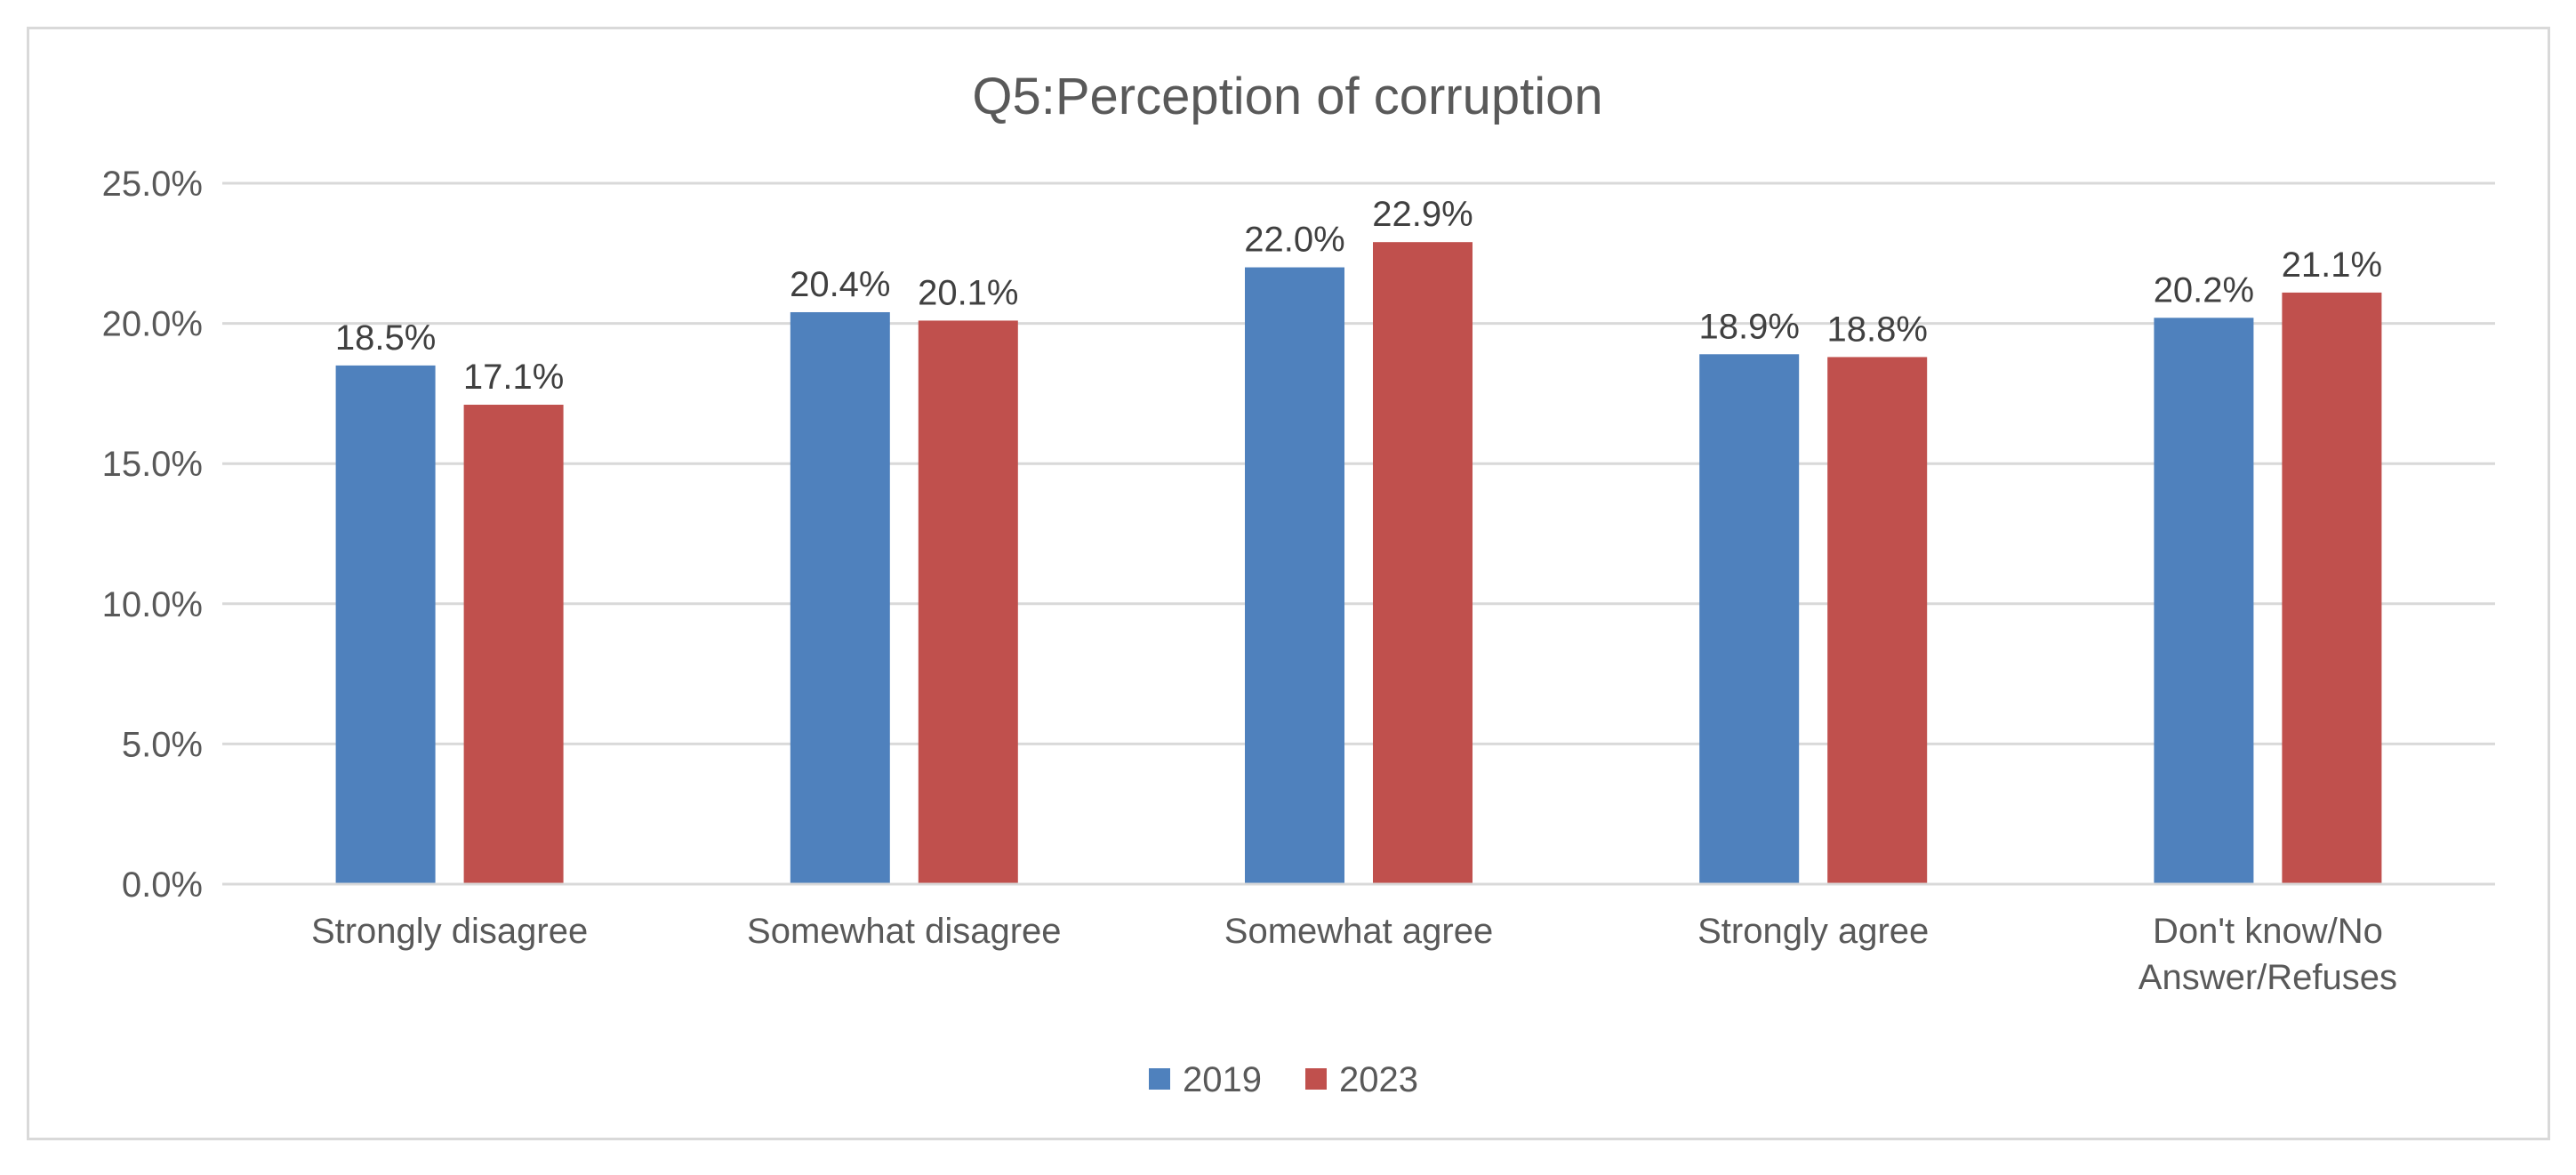 The image size is (2576, 1175). What do you see at coordinates (152, 324) in the screenshot?
I see `y-tick-label: 20.0%` at bounding box center [152, 324].